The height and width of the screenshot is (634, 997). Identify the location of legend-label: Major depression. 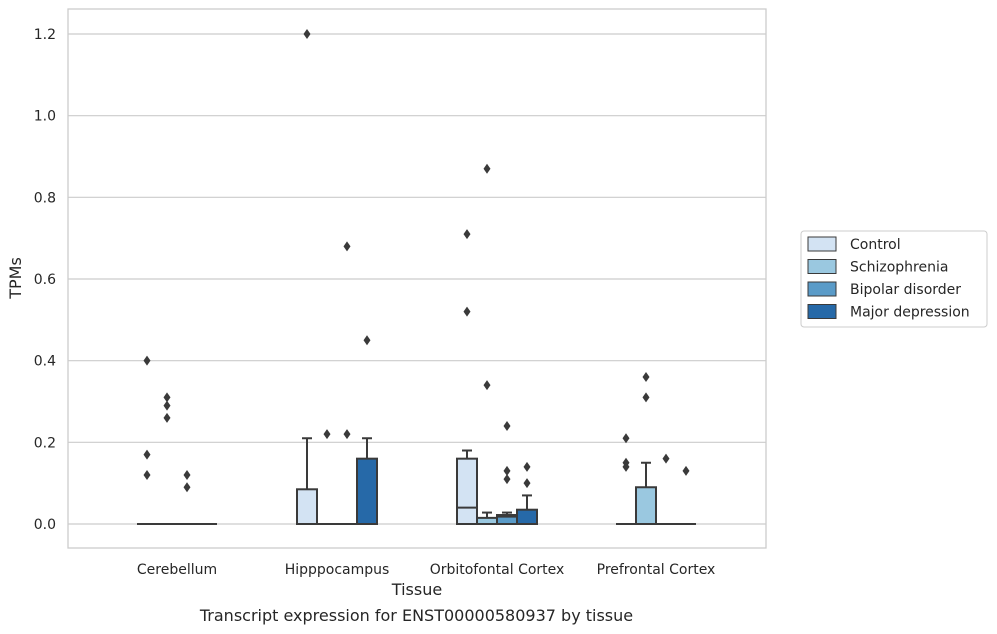
(910, 313).